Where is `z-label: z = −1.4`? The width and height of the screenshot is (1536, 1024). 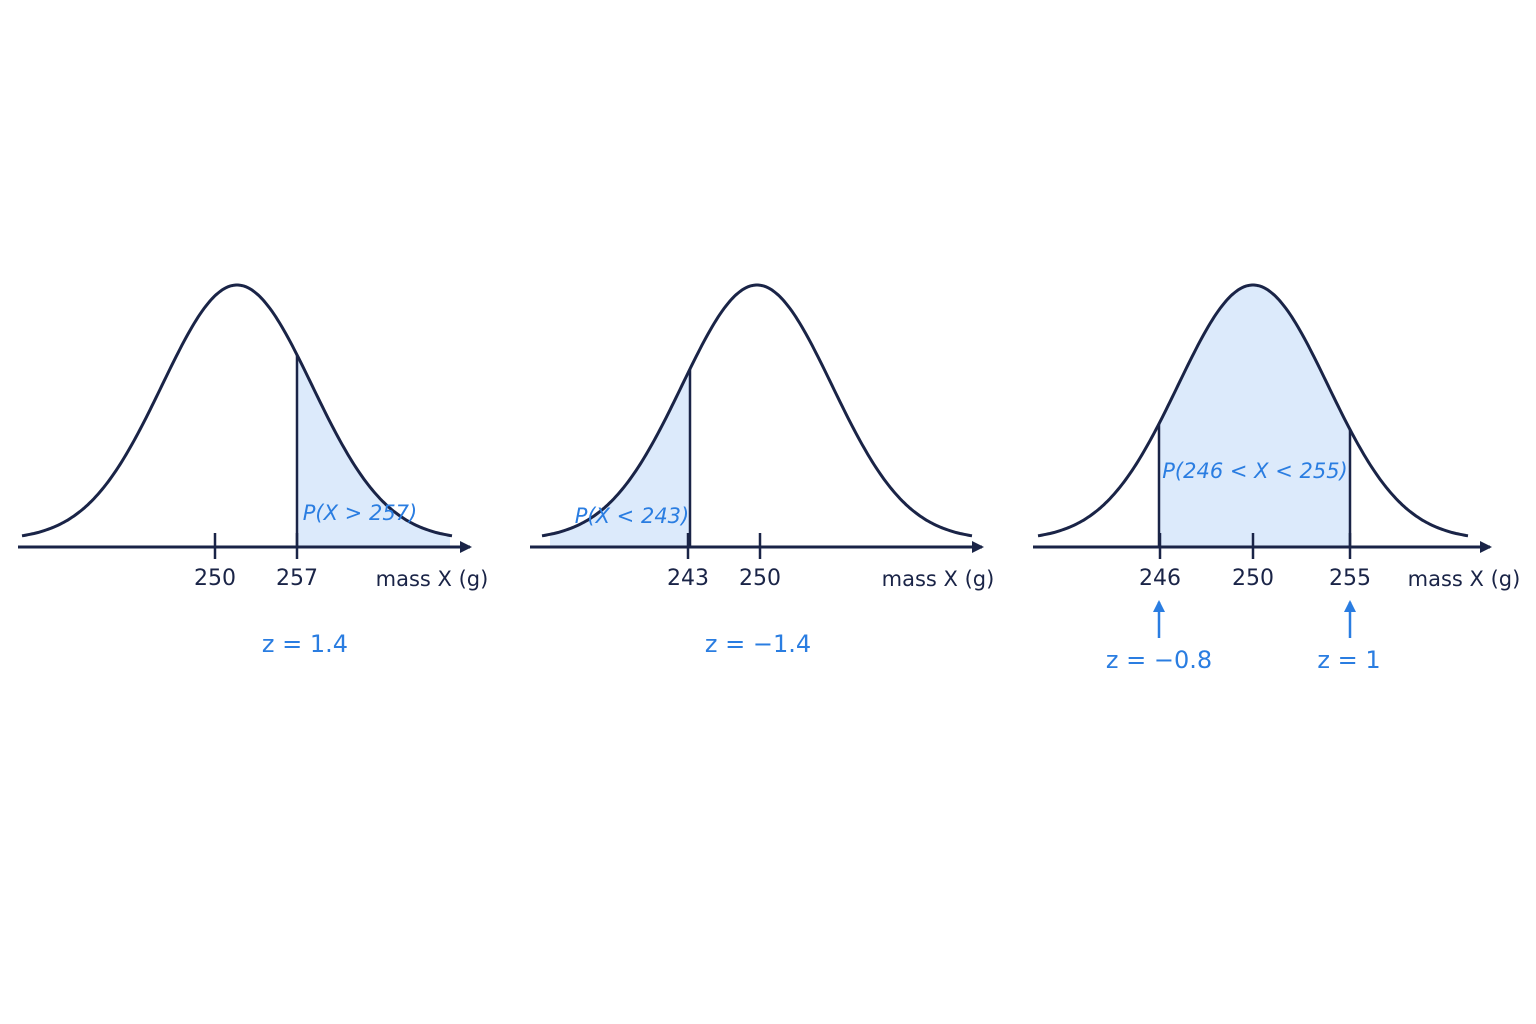 z-label: z = −1.4 is located at coordinates (758, 644).